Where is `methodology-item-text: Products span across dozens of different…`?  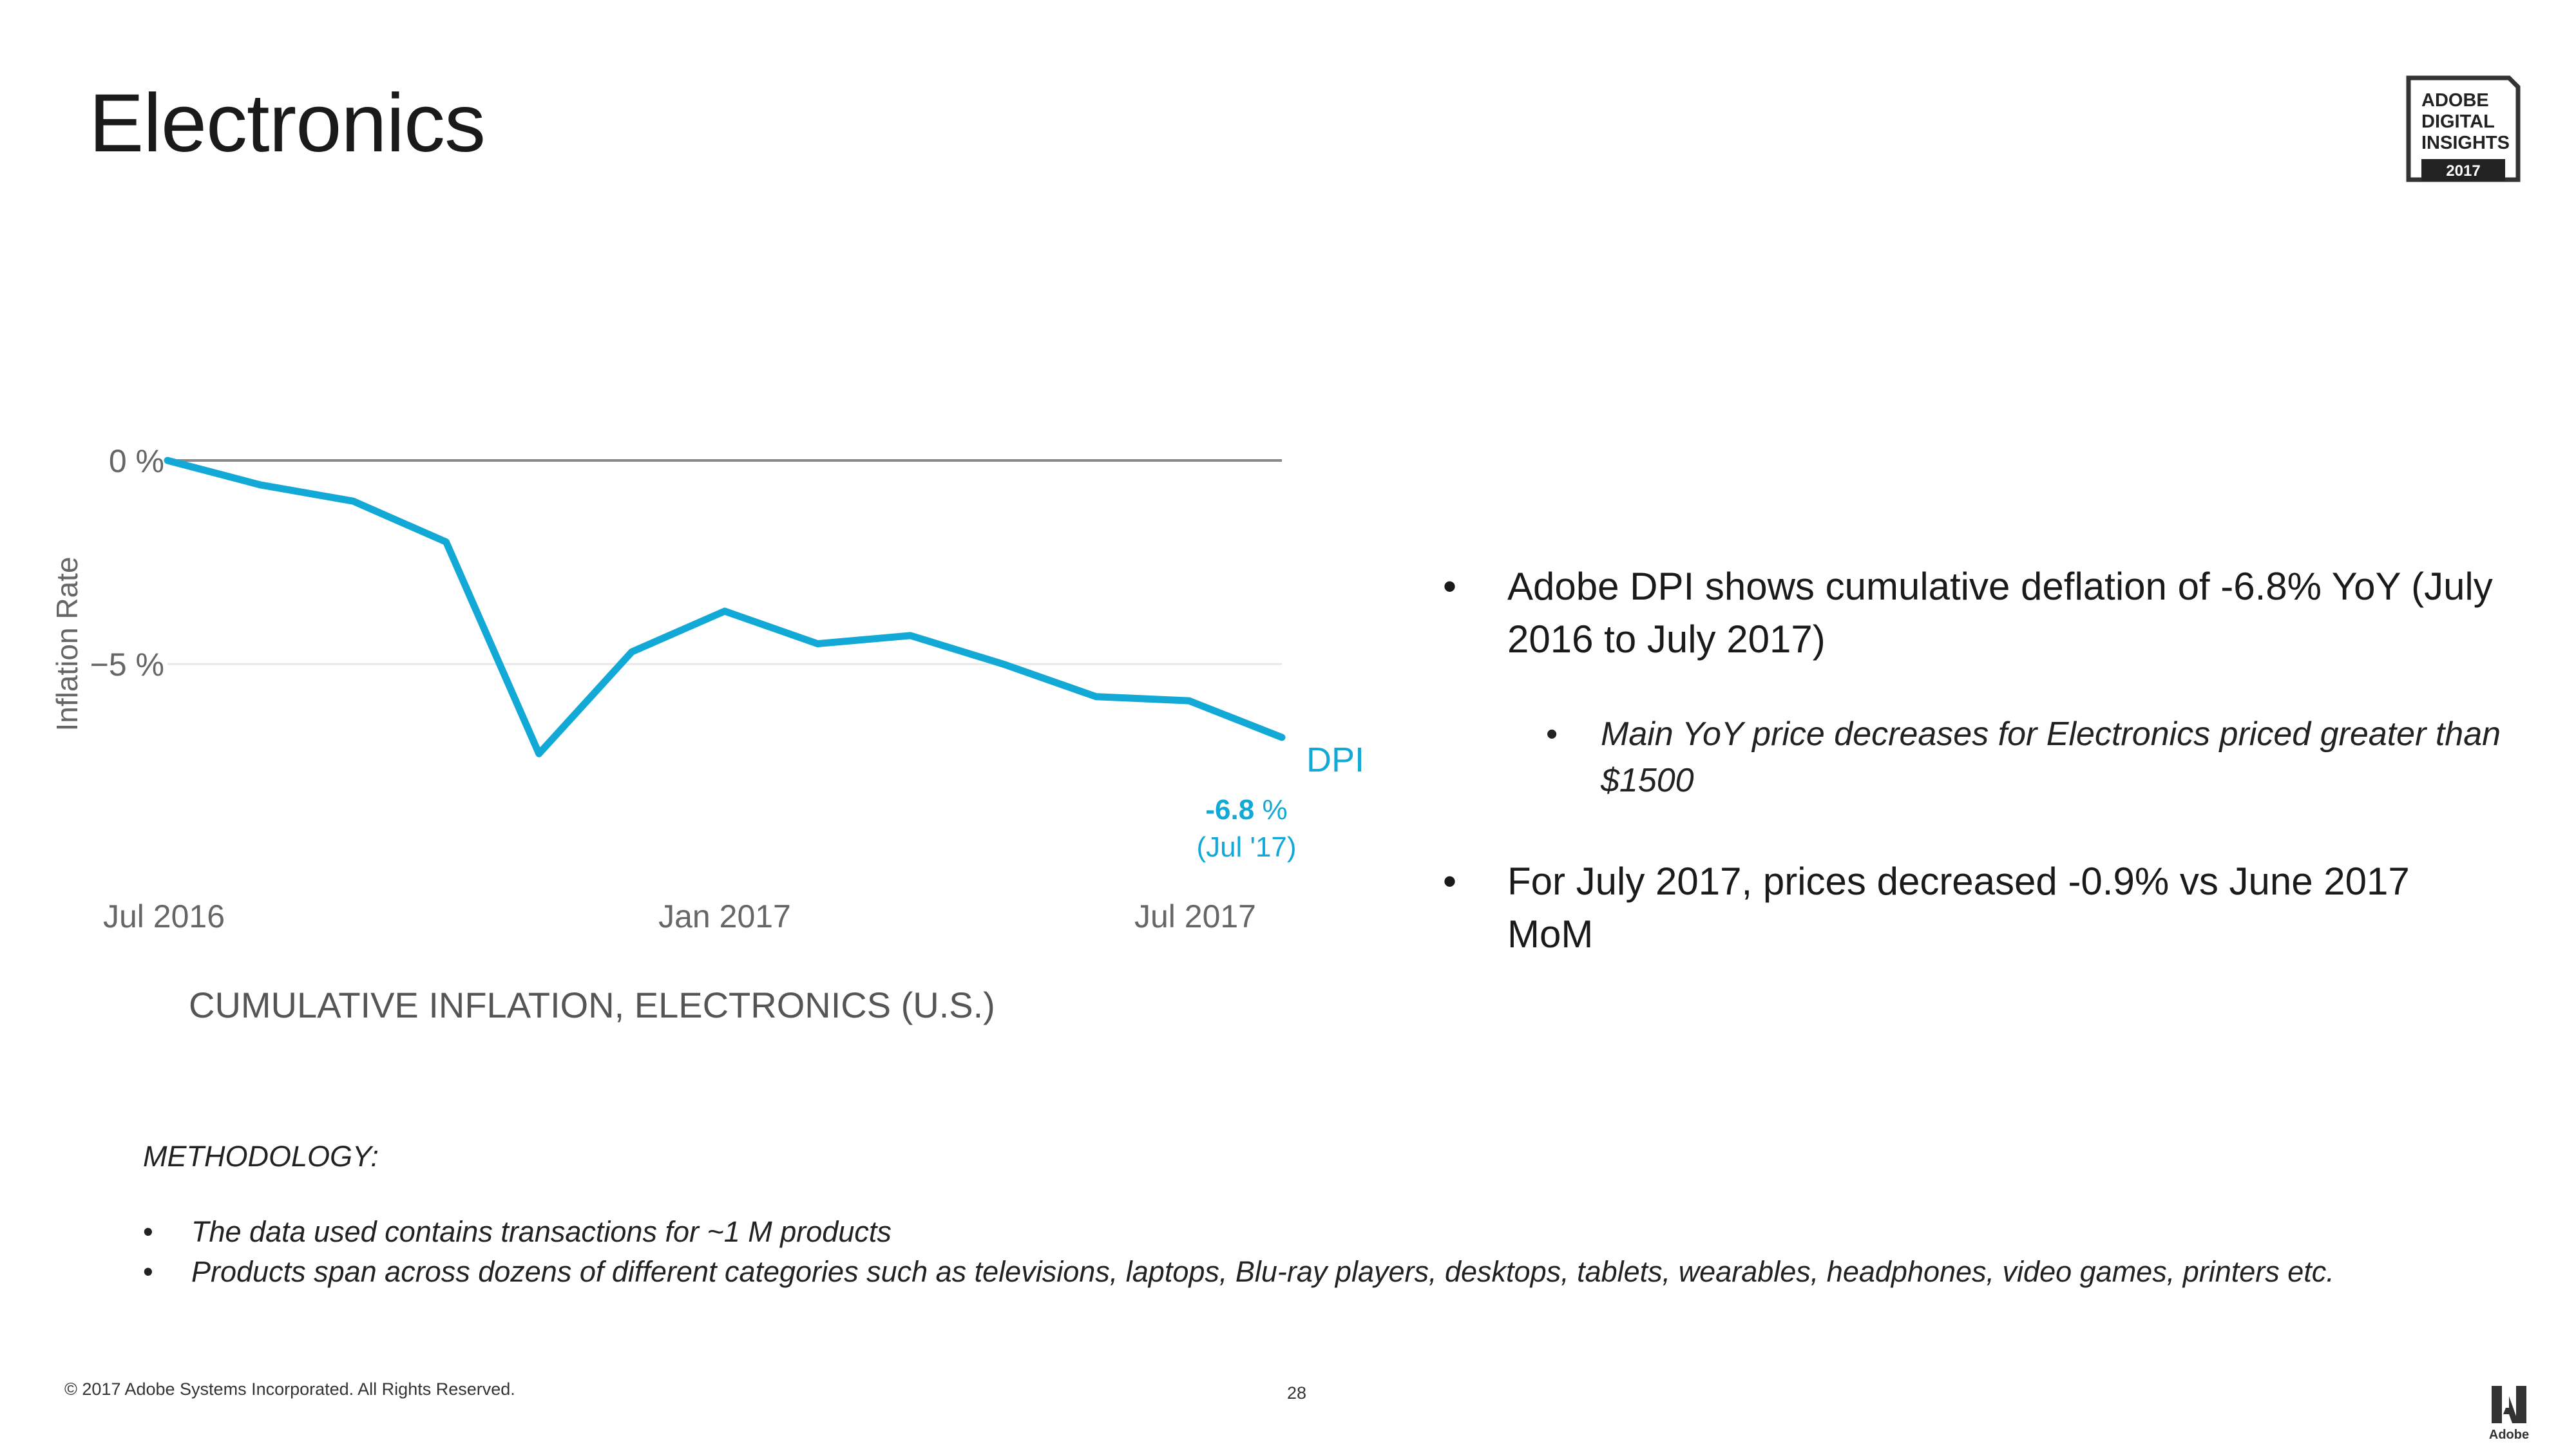 methodology-item-text: Products span across dozens of different… is located at coordinates (1262, 1271).